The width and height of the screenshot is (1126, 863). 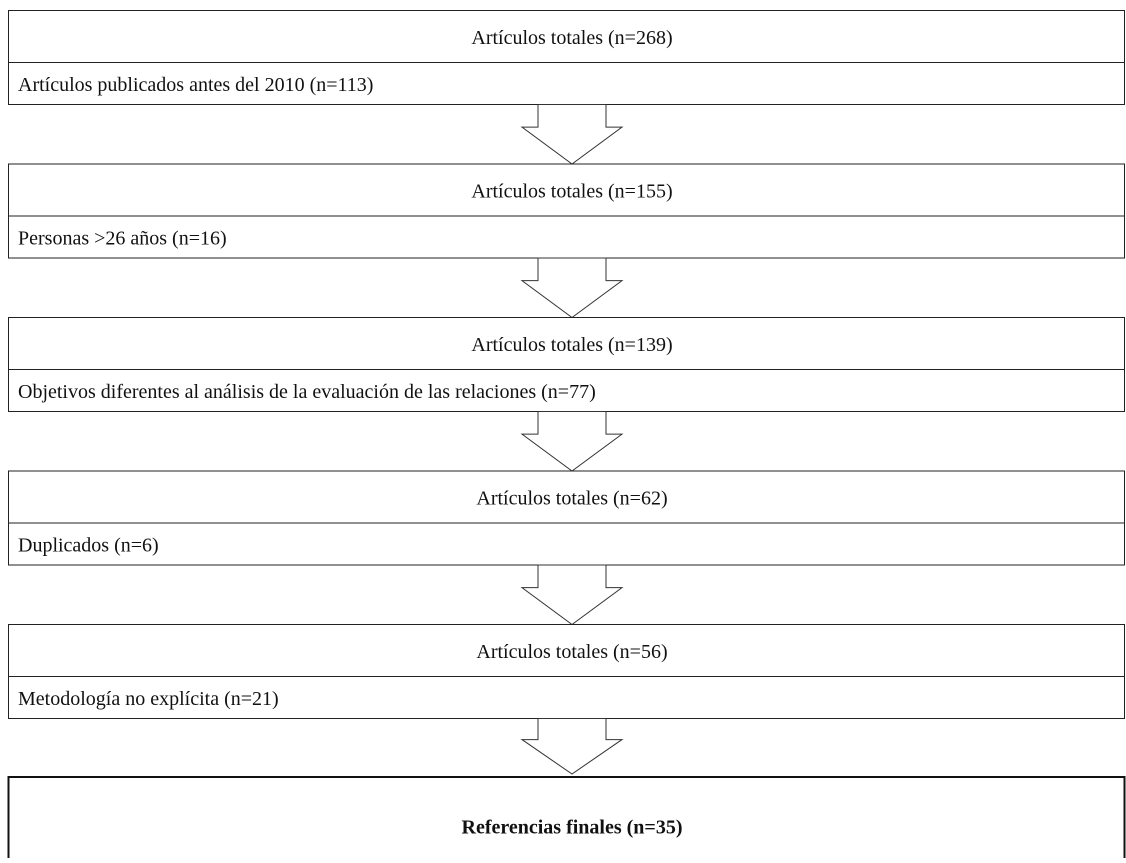 What do you see at coordinates (88, 546) in the screenshot?
I see `stage-excluded: Duplicados (n=6)` at bounding box center [88, 546].